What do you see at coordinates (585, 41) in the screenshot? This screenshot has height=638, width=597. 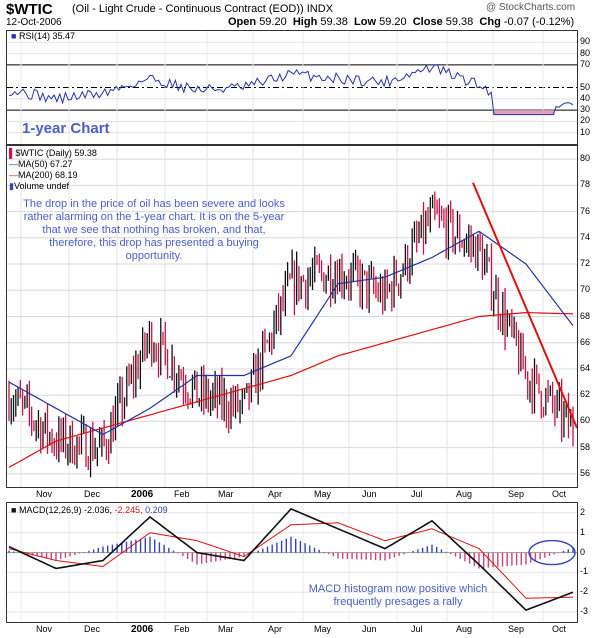 I see `rsi-y-tick: 90` at bounding box center [585, 41].